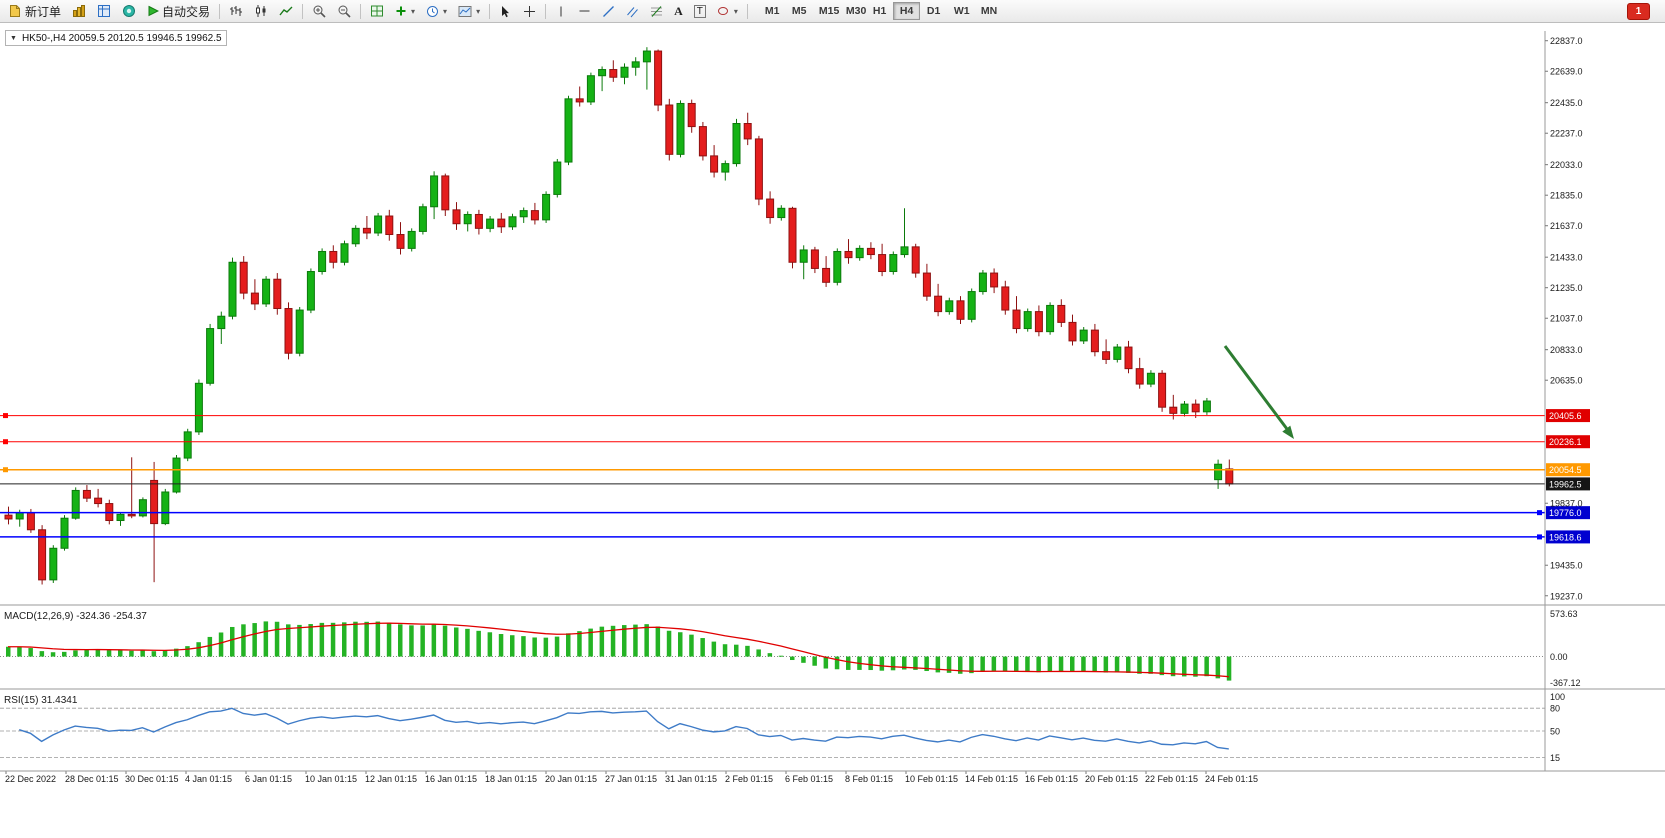 This screenshot has width=1665, height=838. Describe the element at coordinates (236, 11) in the screenshot. I see `bar-chart-button` at that location.